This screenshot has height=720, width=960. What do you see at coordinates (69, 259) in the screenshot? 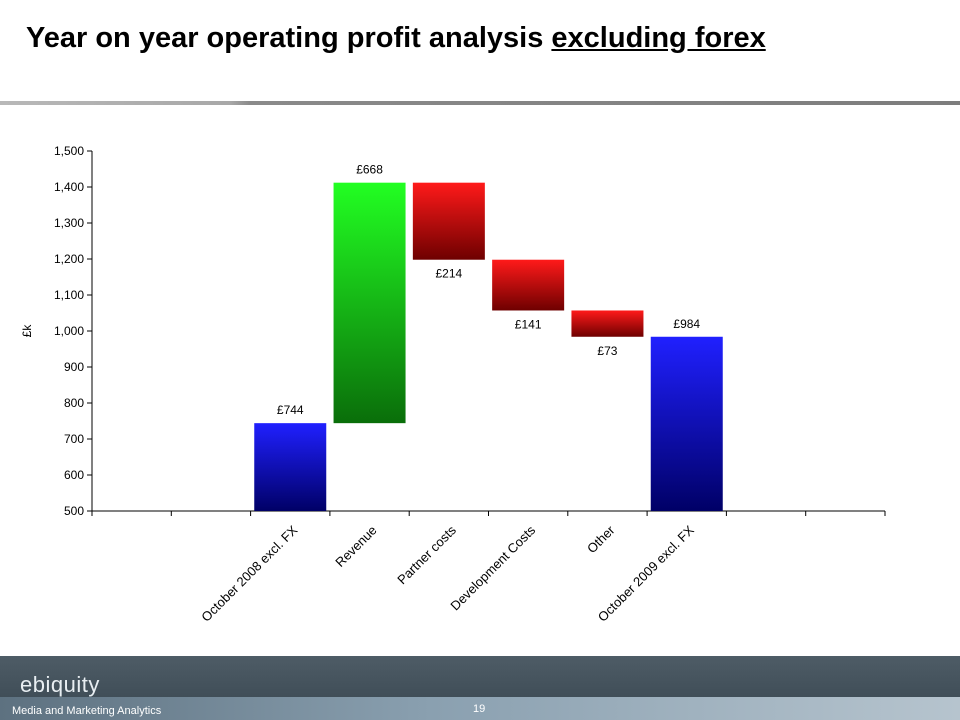
I see `y-tick-label: 1,200` at bounding box center [69, 259].